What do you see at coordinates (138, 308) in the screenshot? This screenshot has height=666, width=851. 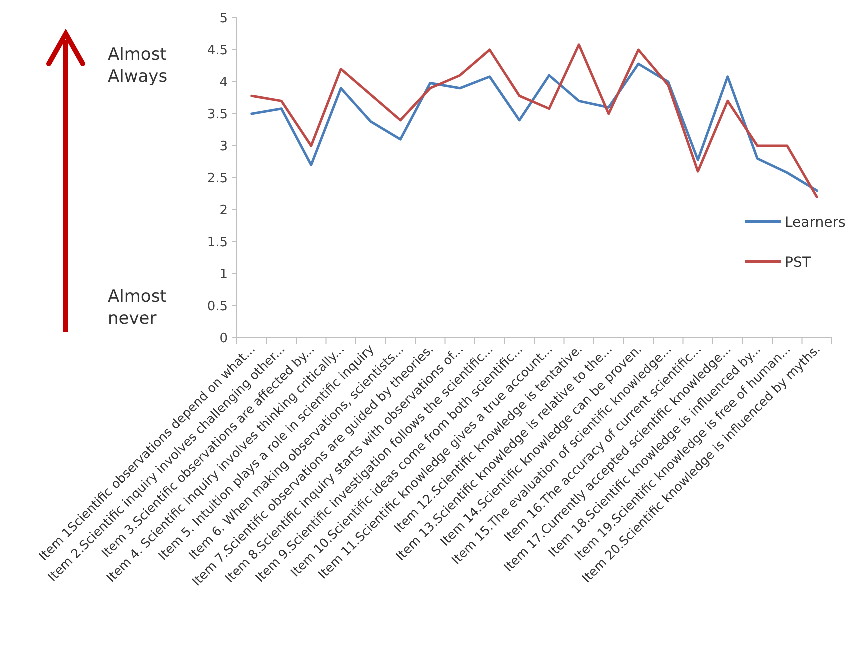 I see `text: Almost never` at bounding box center [138, 308].